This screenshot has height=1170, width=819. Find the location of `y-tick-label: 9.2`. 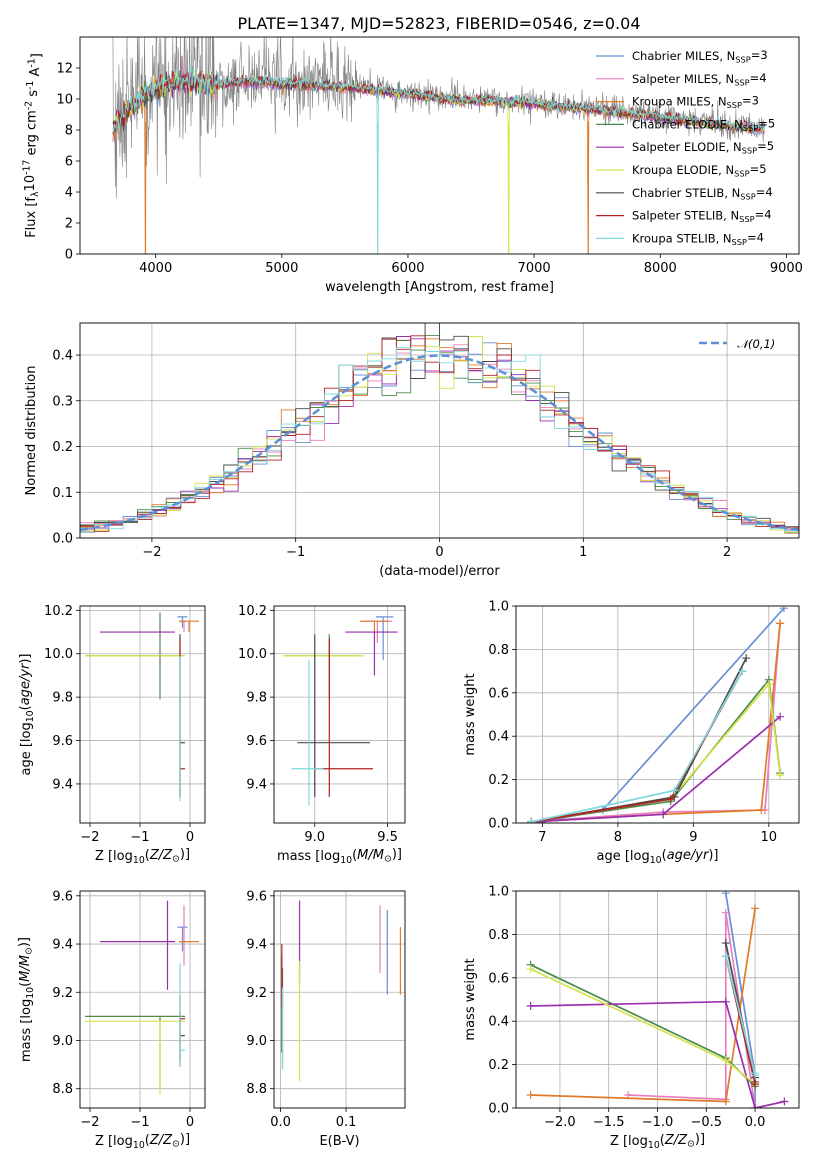

y-tick-label: 9.2 is located at coordinates (62, 993).